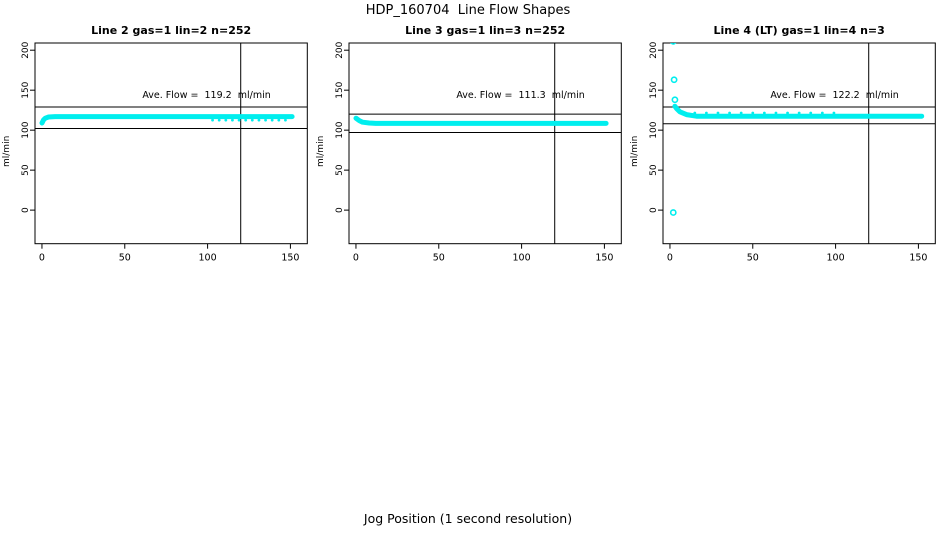 The width and height of the screenshot is (936, 540). Describe the element at coordinates (468, 10) in the screenshot. I see `figure-title: HDP_160704 Line Flow Shapes` at that location.